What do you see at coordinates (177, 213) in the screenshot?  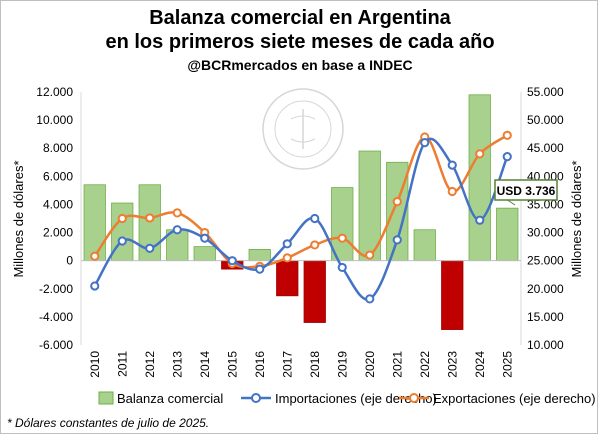 I see `point-exportaciones-2013` at bounding box center [177, 213].